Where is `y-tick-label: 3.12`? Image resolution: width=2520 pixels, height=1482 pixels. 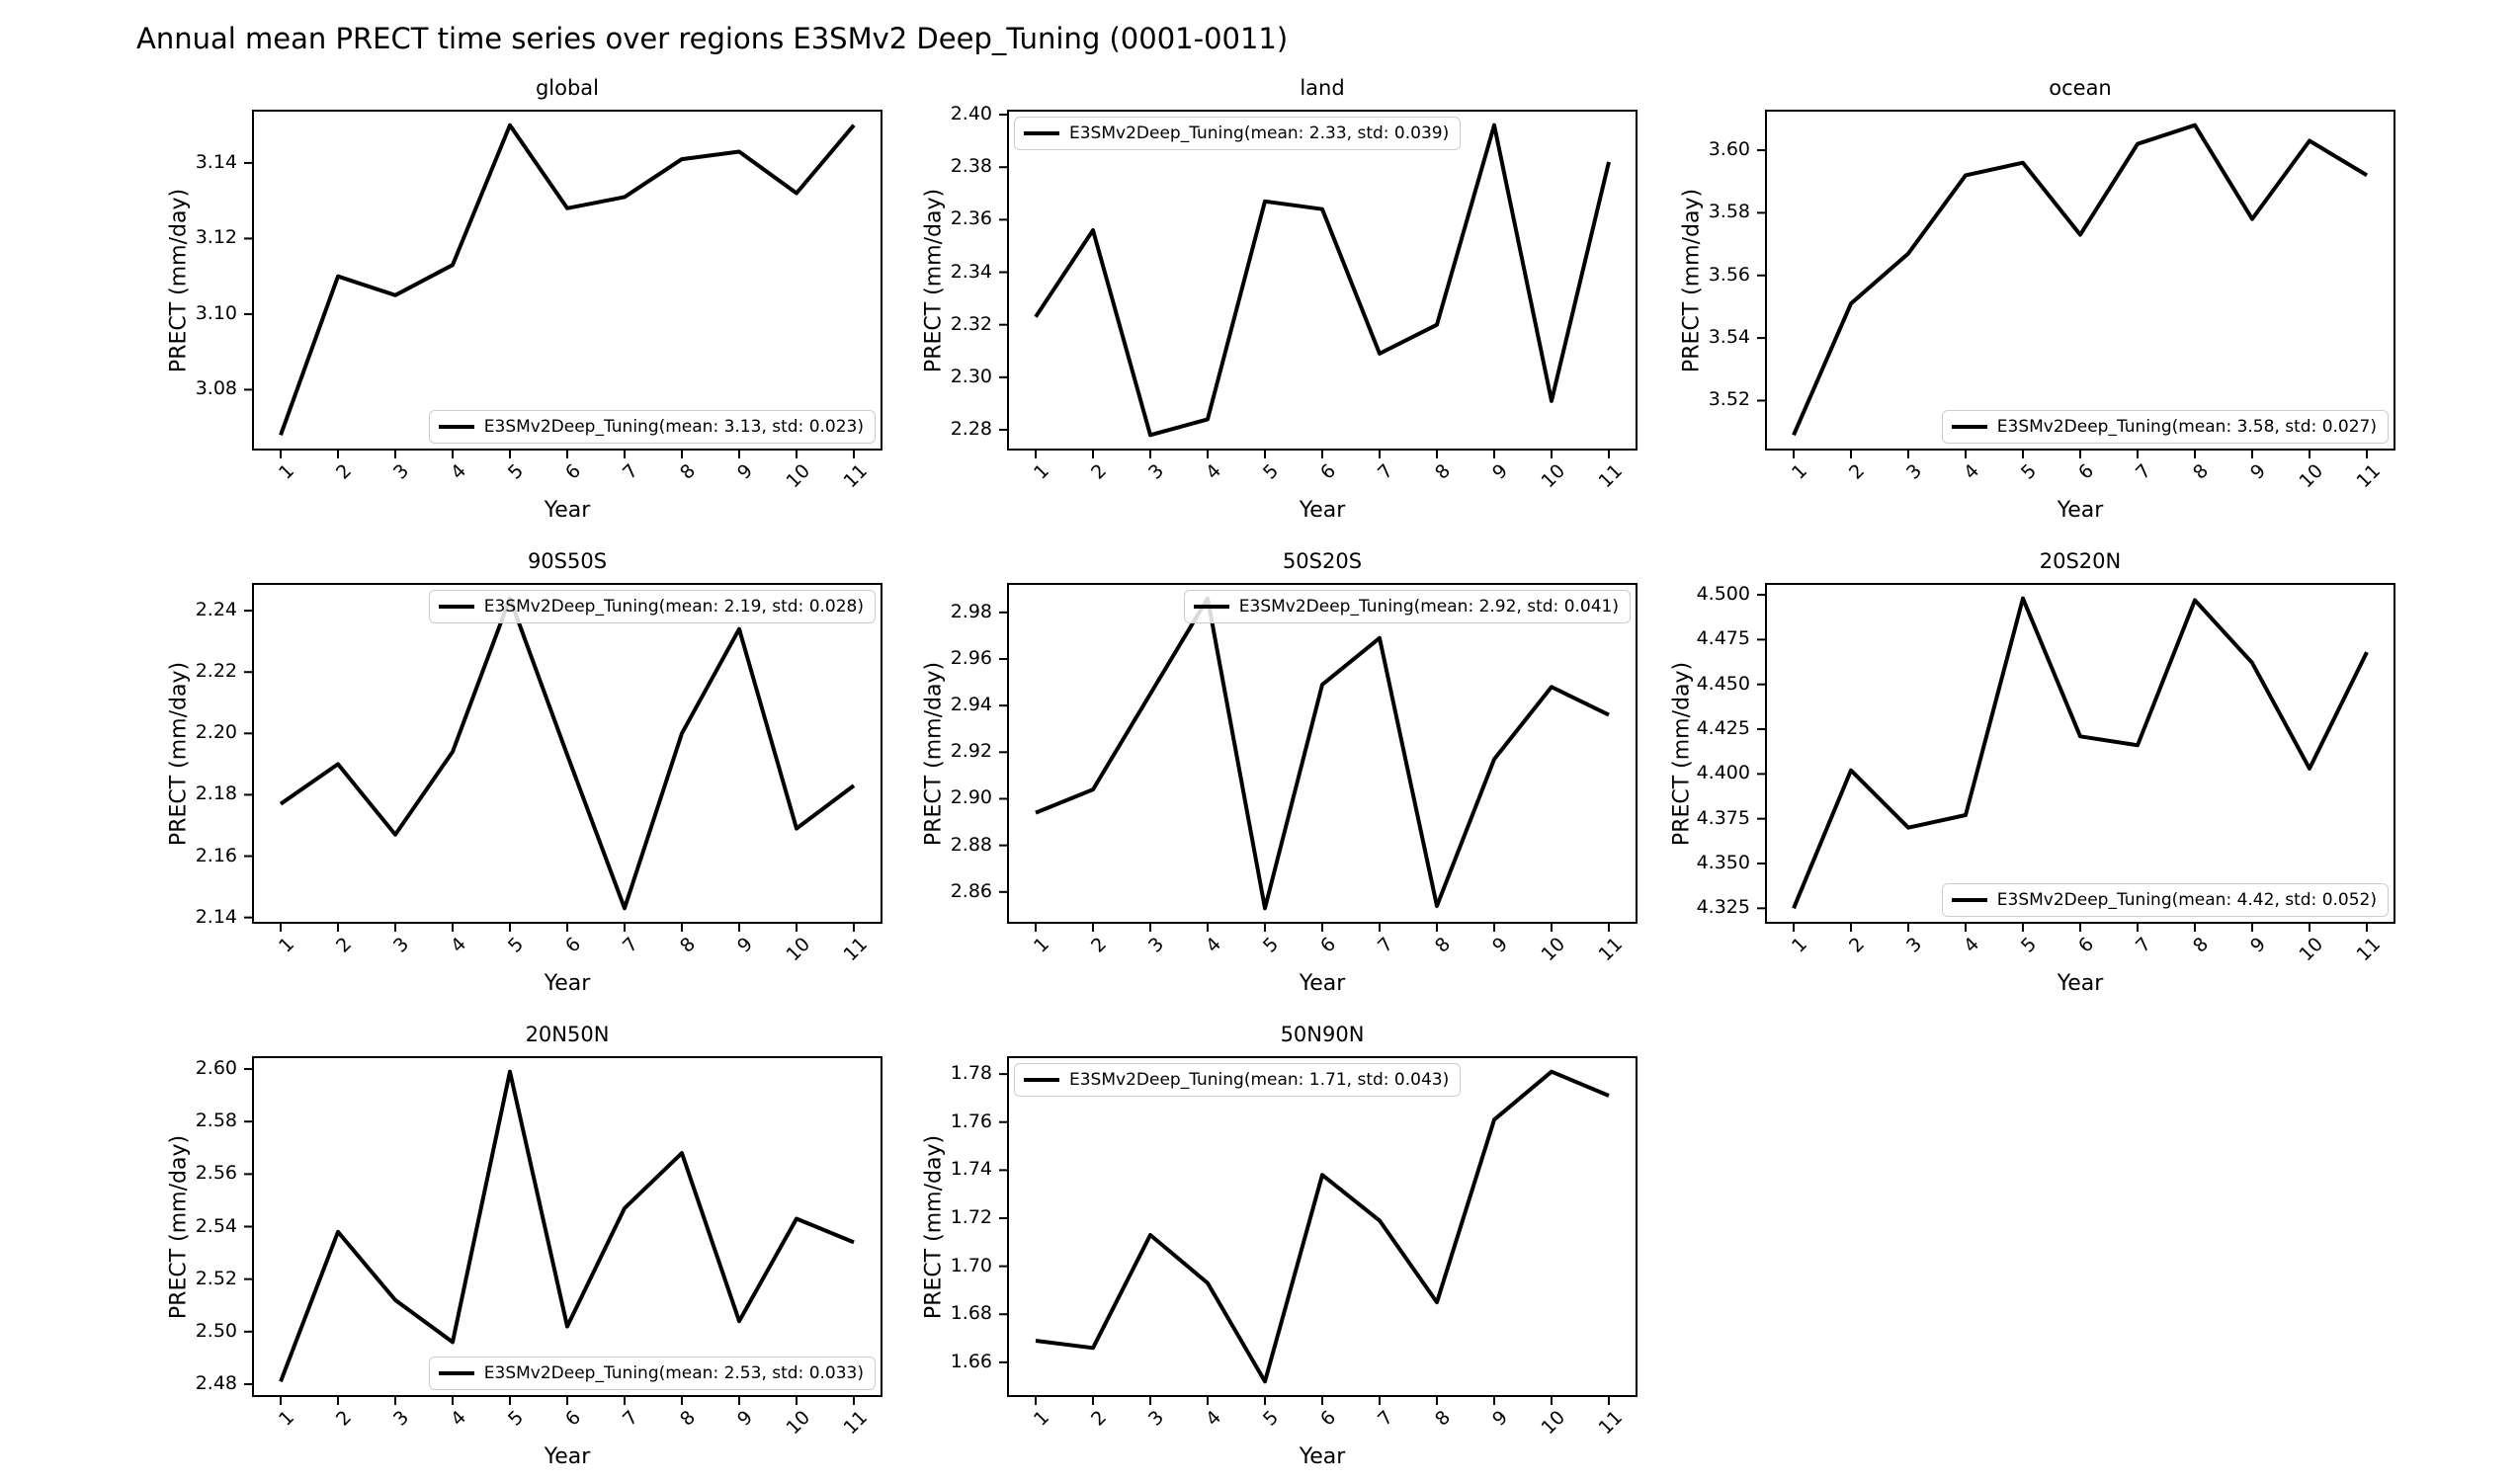 y-tick-label: 3.12 is located at coordinates (216, 237).